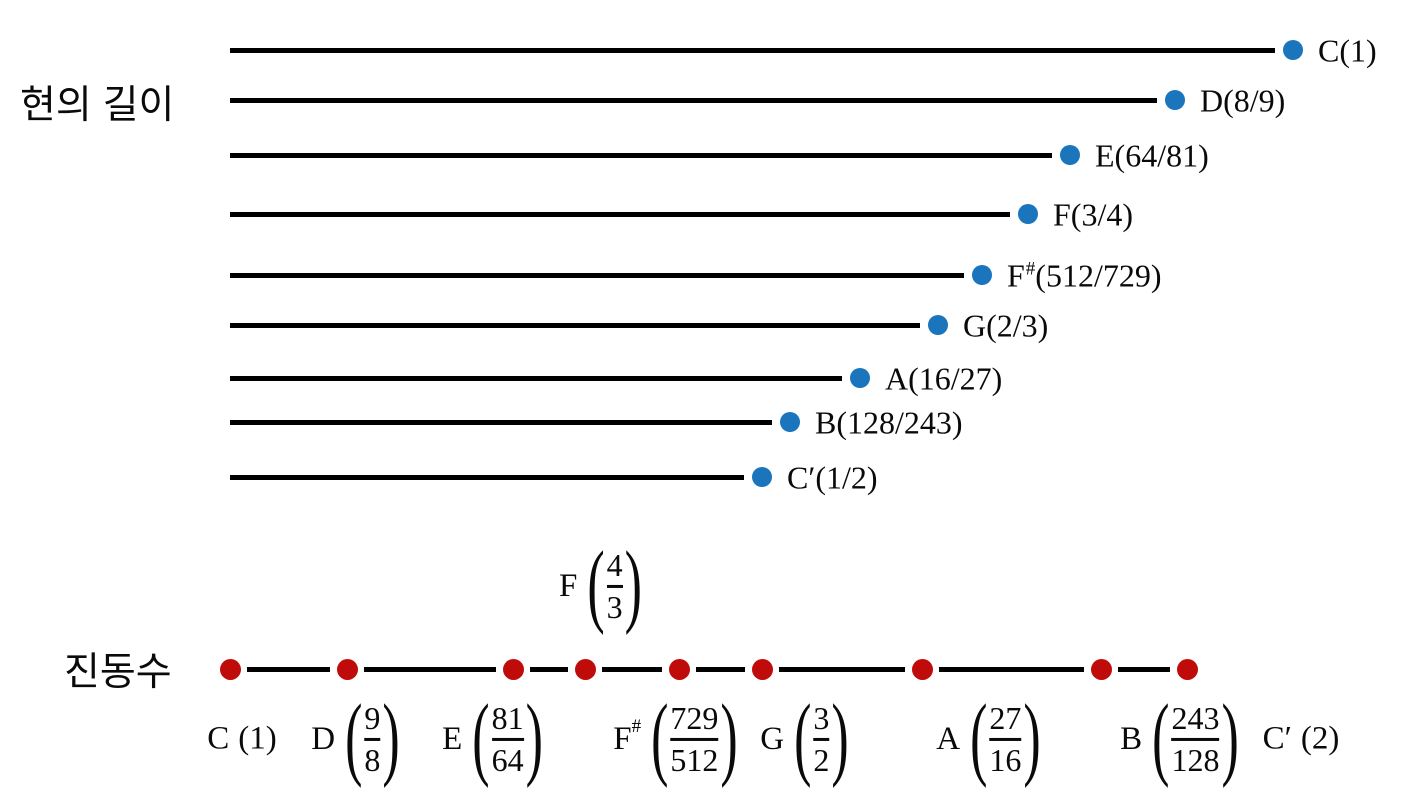 Image resolution: width=1414 pixels, height=800 pixels. I want to click on string-label-c: C(1), so click(1347, 51).